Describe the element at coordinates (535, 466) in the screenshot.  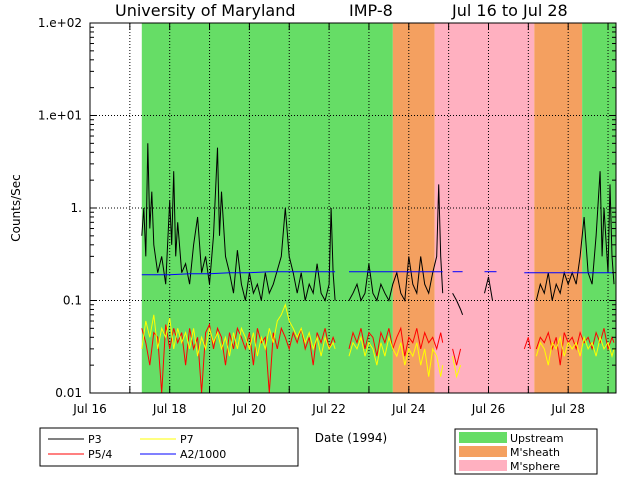
I see `region-legend-label: M'sphere` at that location.